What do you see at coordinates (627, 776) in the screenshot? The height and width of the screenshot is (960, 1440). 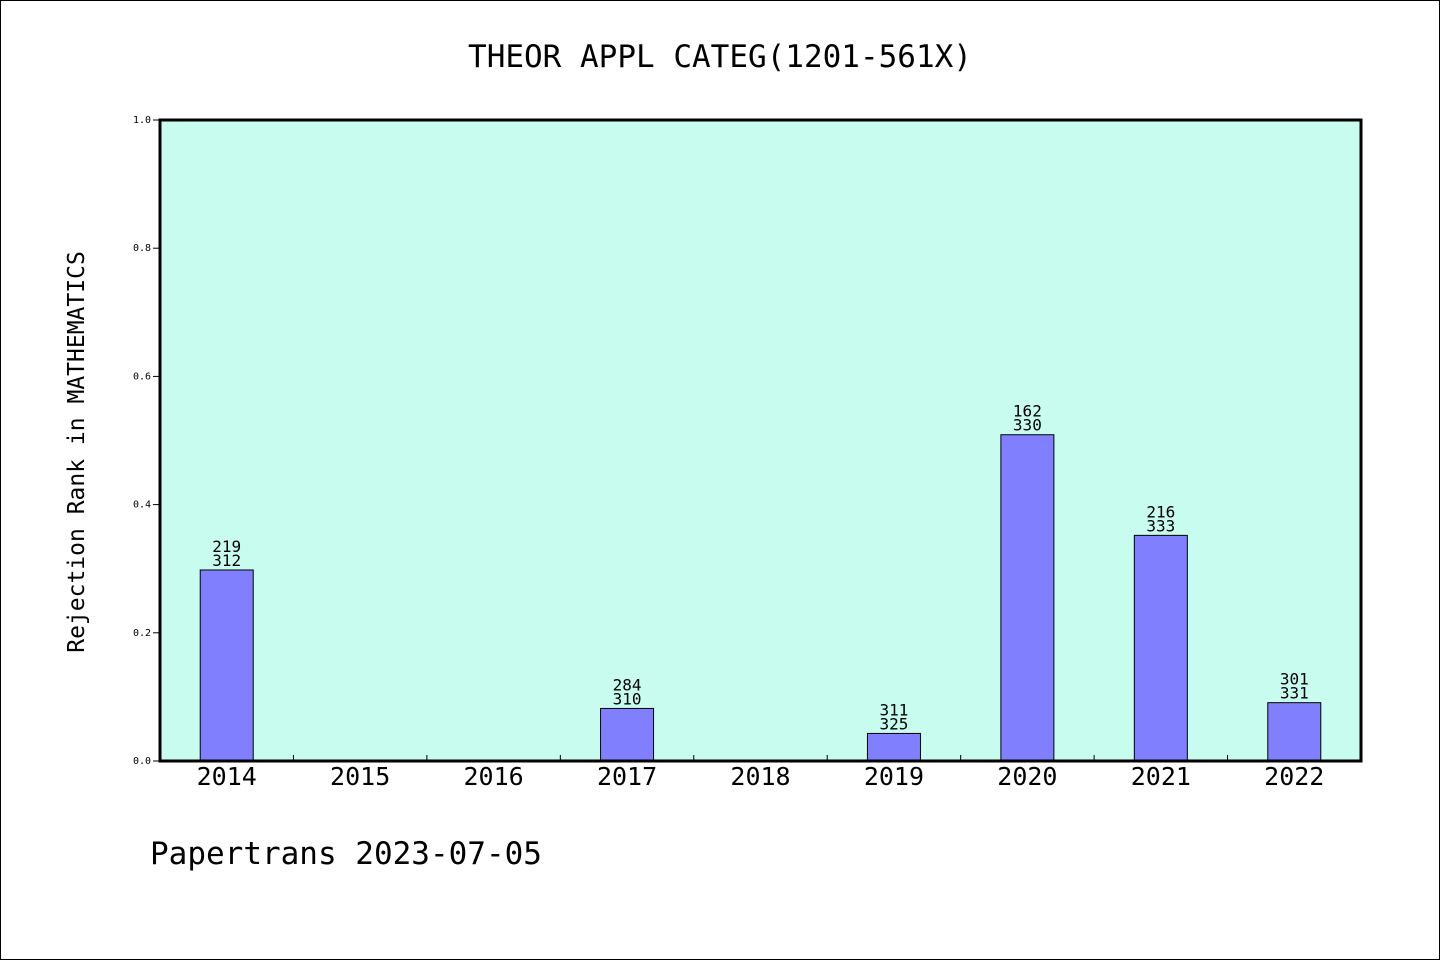 I see `x-tick-label: 2017` at bounding box center [627, 776].